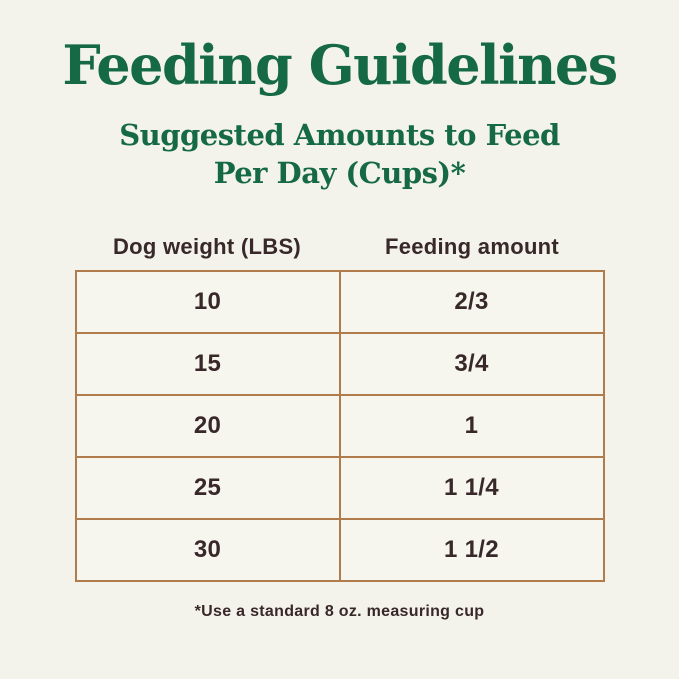 The image size is (679, 679). Describe the element at coordinates (471, 549) in the screenshot. I see `feeding-amount-cell: 1 1/2` at that location.